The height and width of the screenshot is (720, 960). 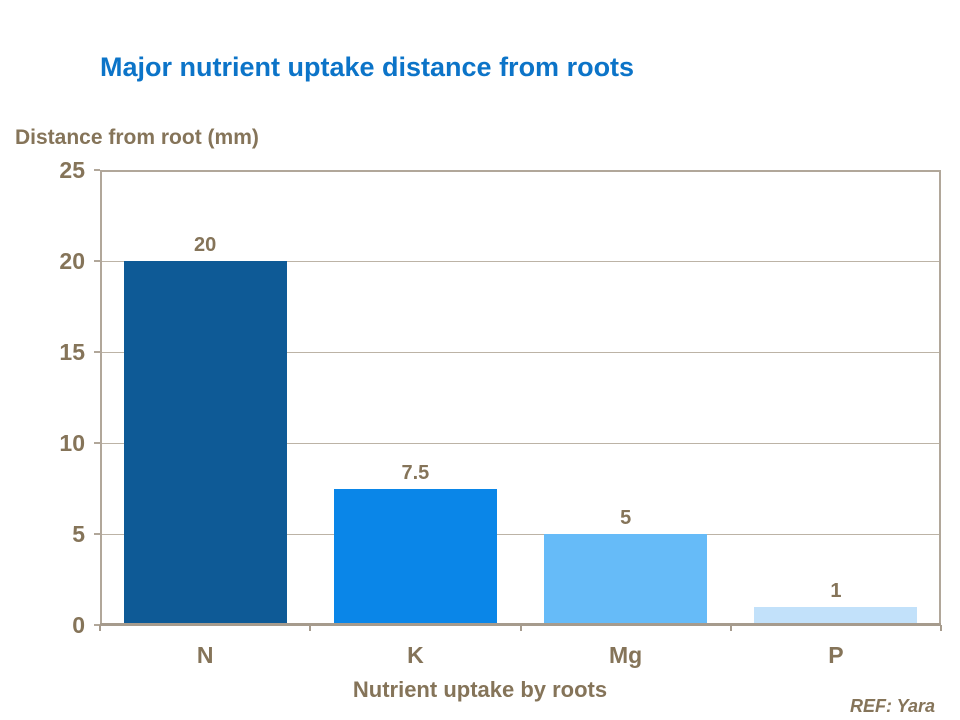 I want to click on plot-border-right, so click(x=940, y=397).